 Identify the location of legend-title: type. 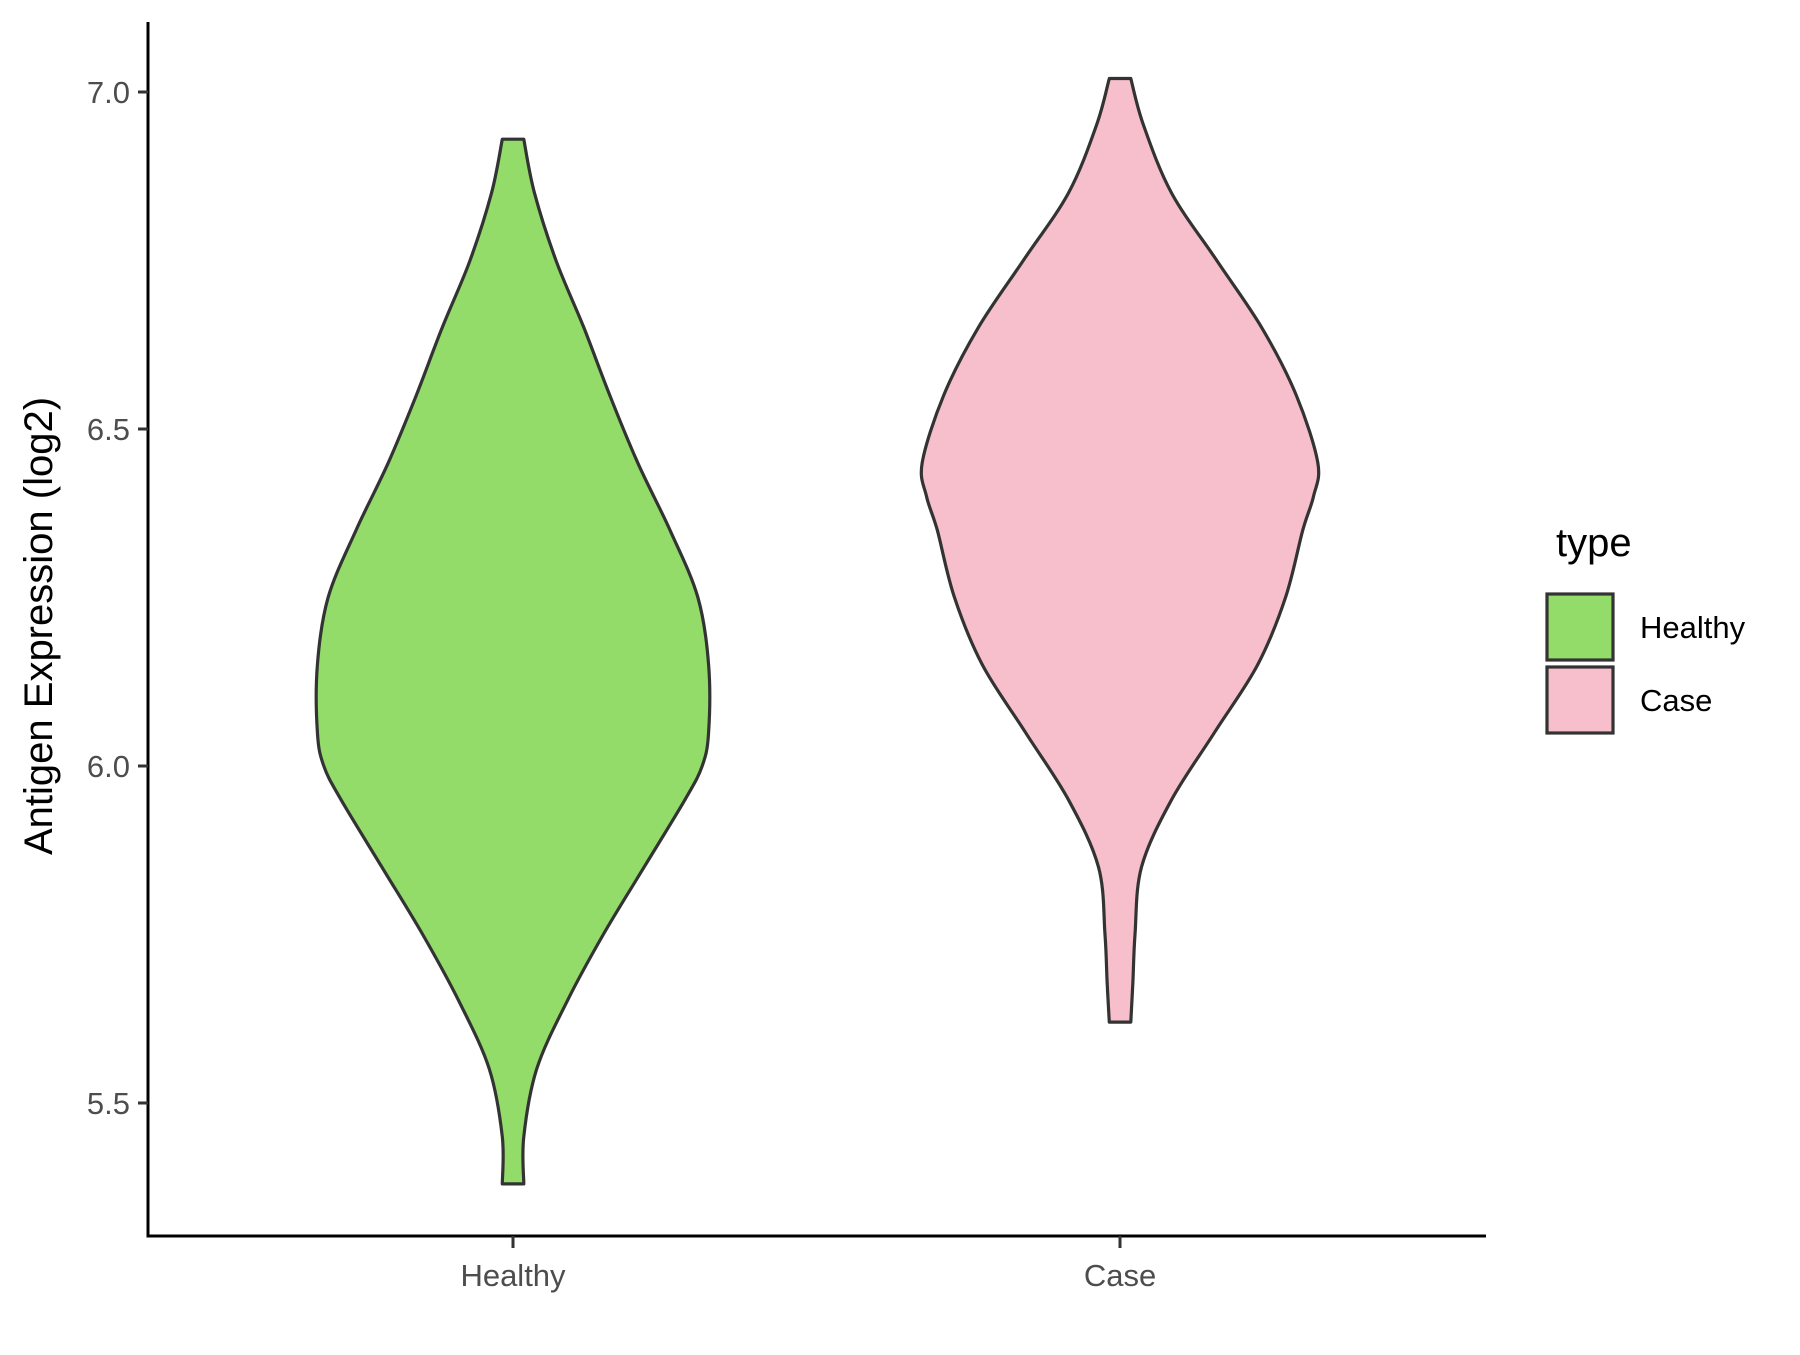
(1594, 543).